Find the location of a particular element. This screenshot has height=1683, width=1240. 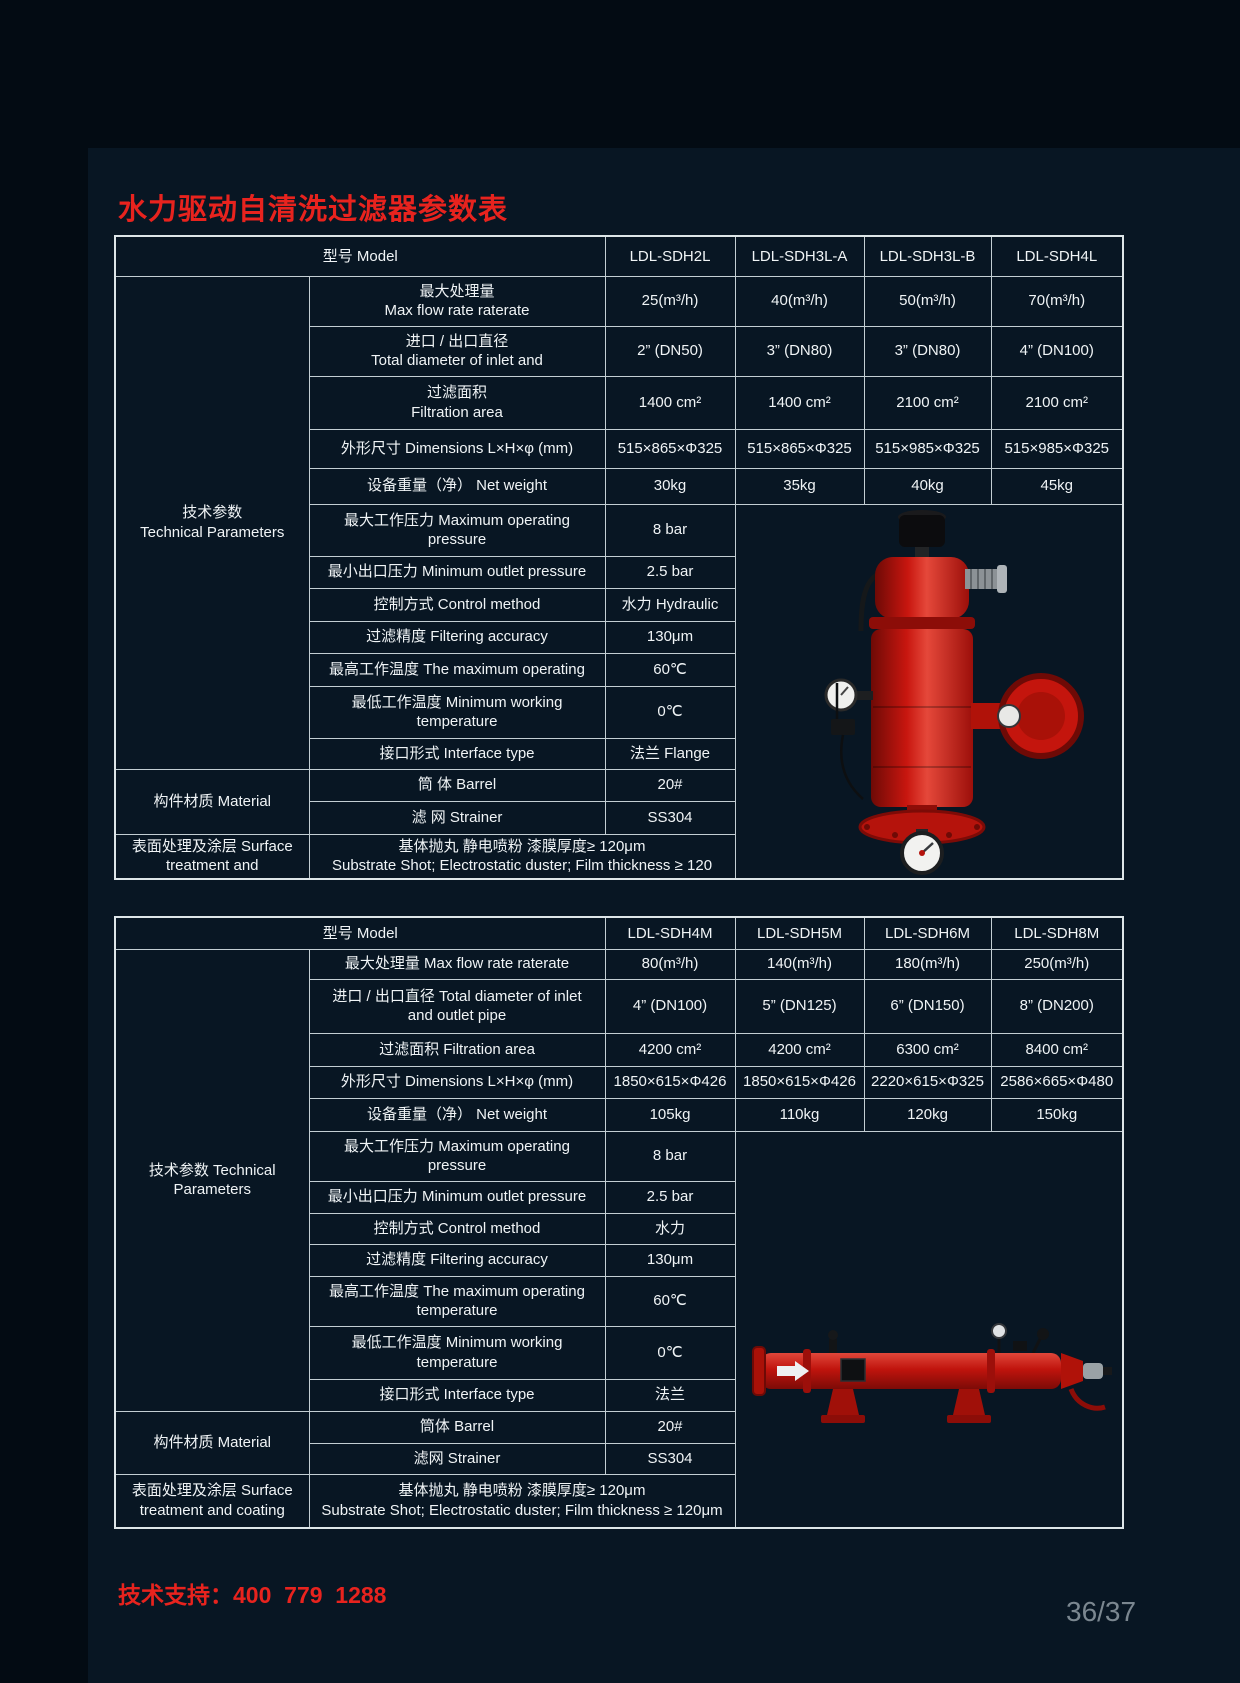

group-label-surface-treatment: 表面处理及涂层 Surface treatment and is located at coordinates (212, 856).